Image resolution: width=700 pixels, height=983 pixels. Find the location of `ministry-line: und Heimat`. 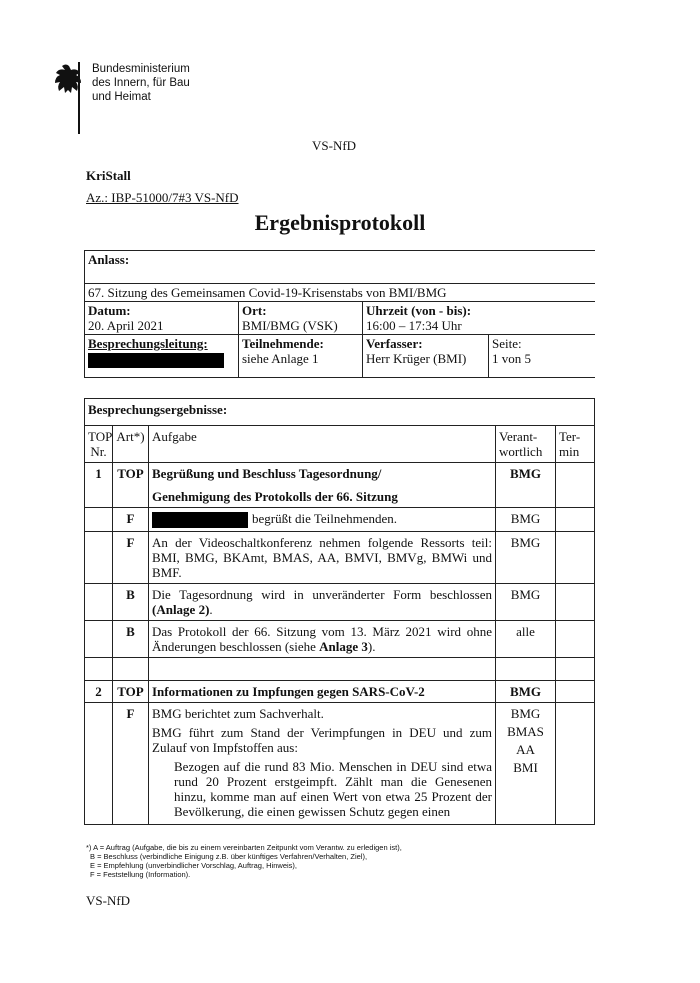

ministry-line: und Heimat is located at coordinates (121, 97).